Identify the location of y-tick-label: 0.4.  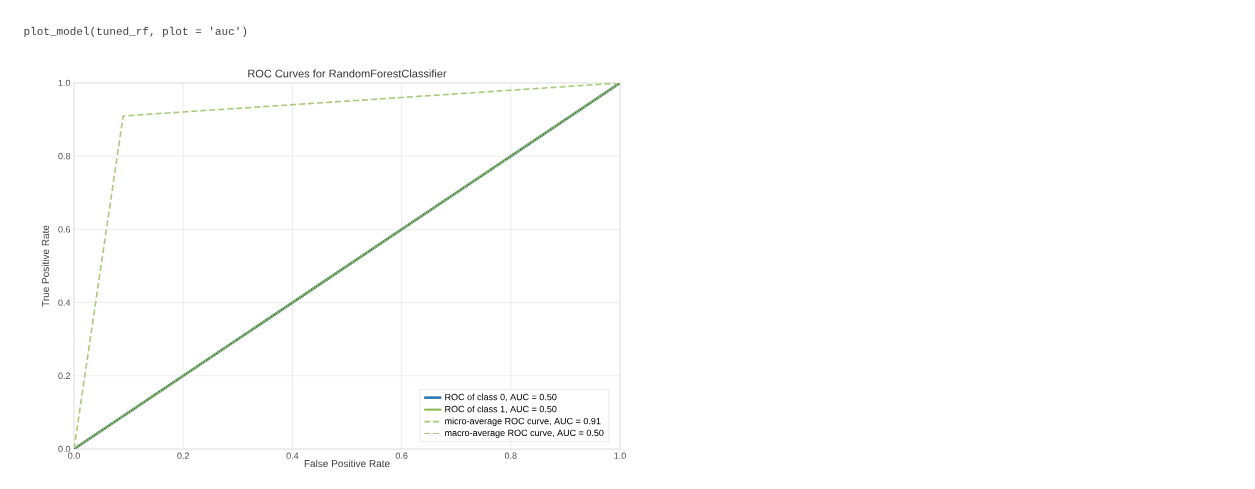
(64, 302).